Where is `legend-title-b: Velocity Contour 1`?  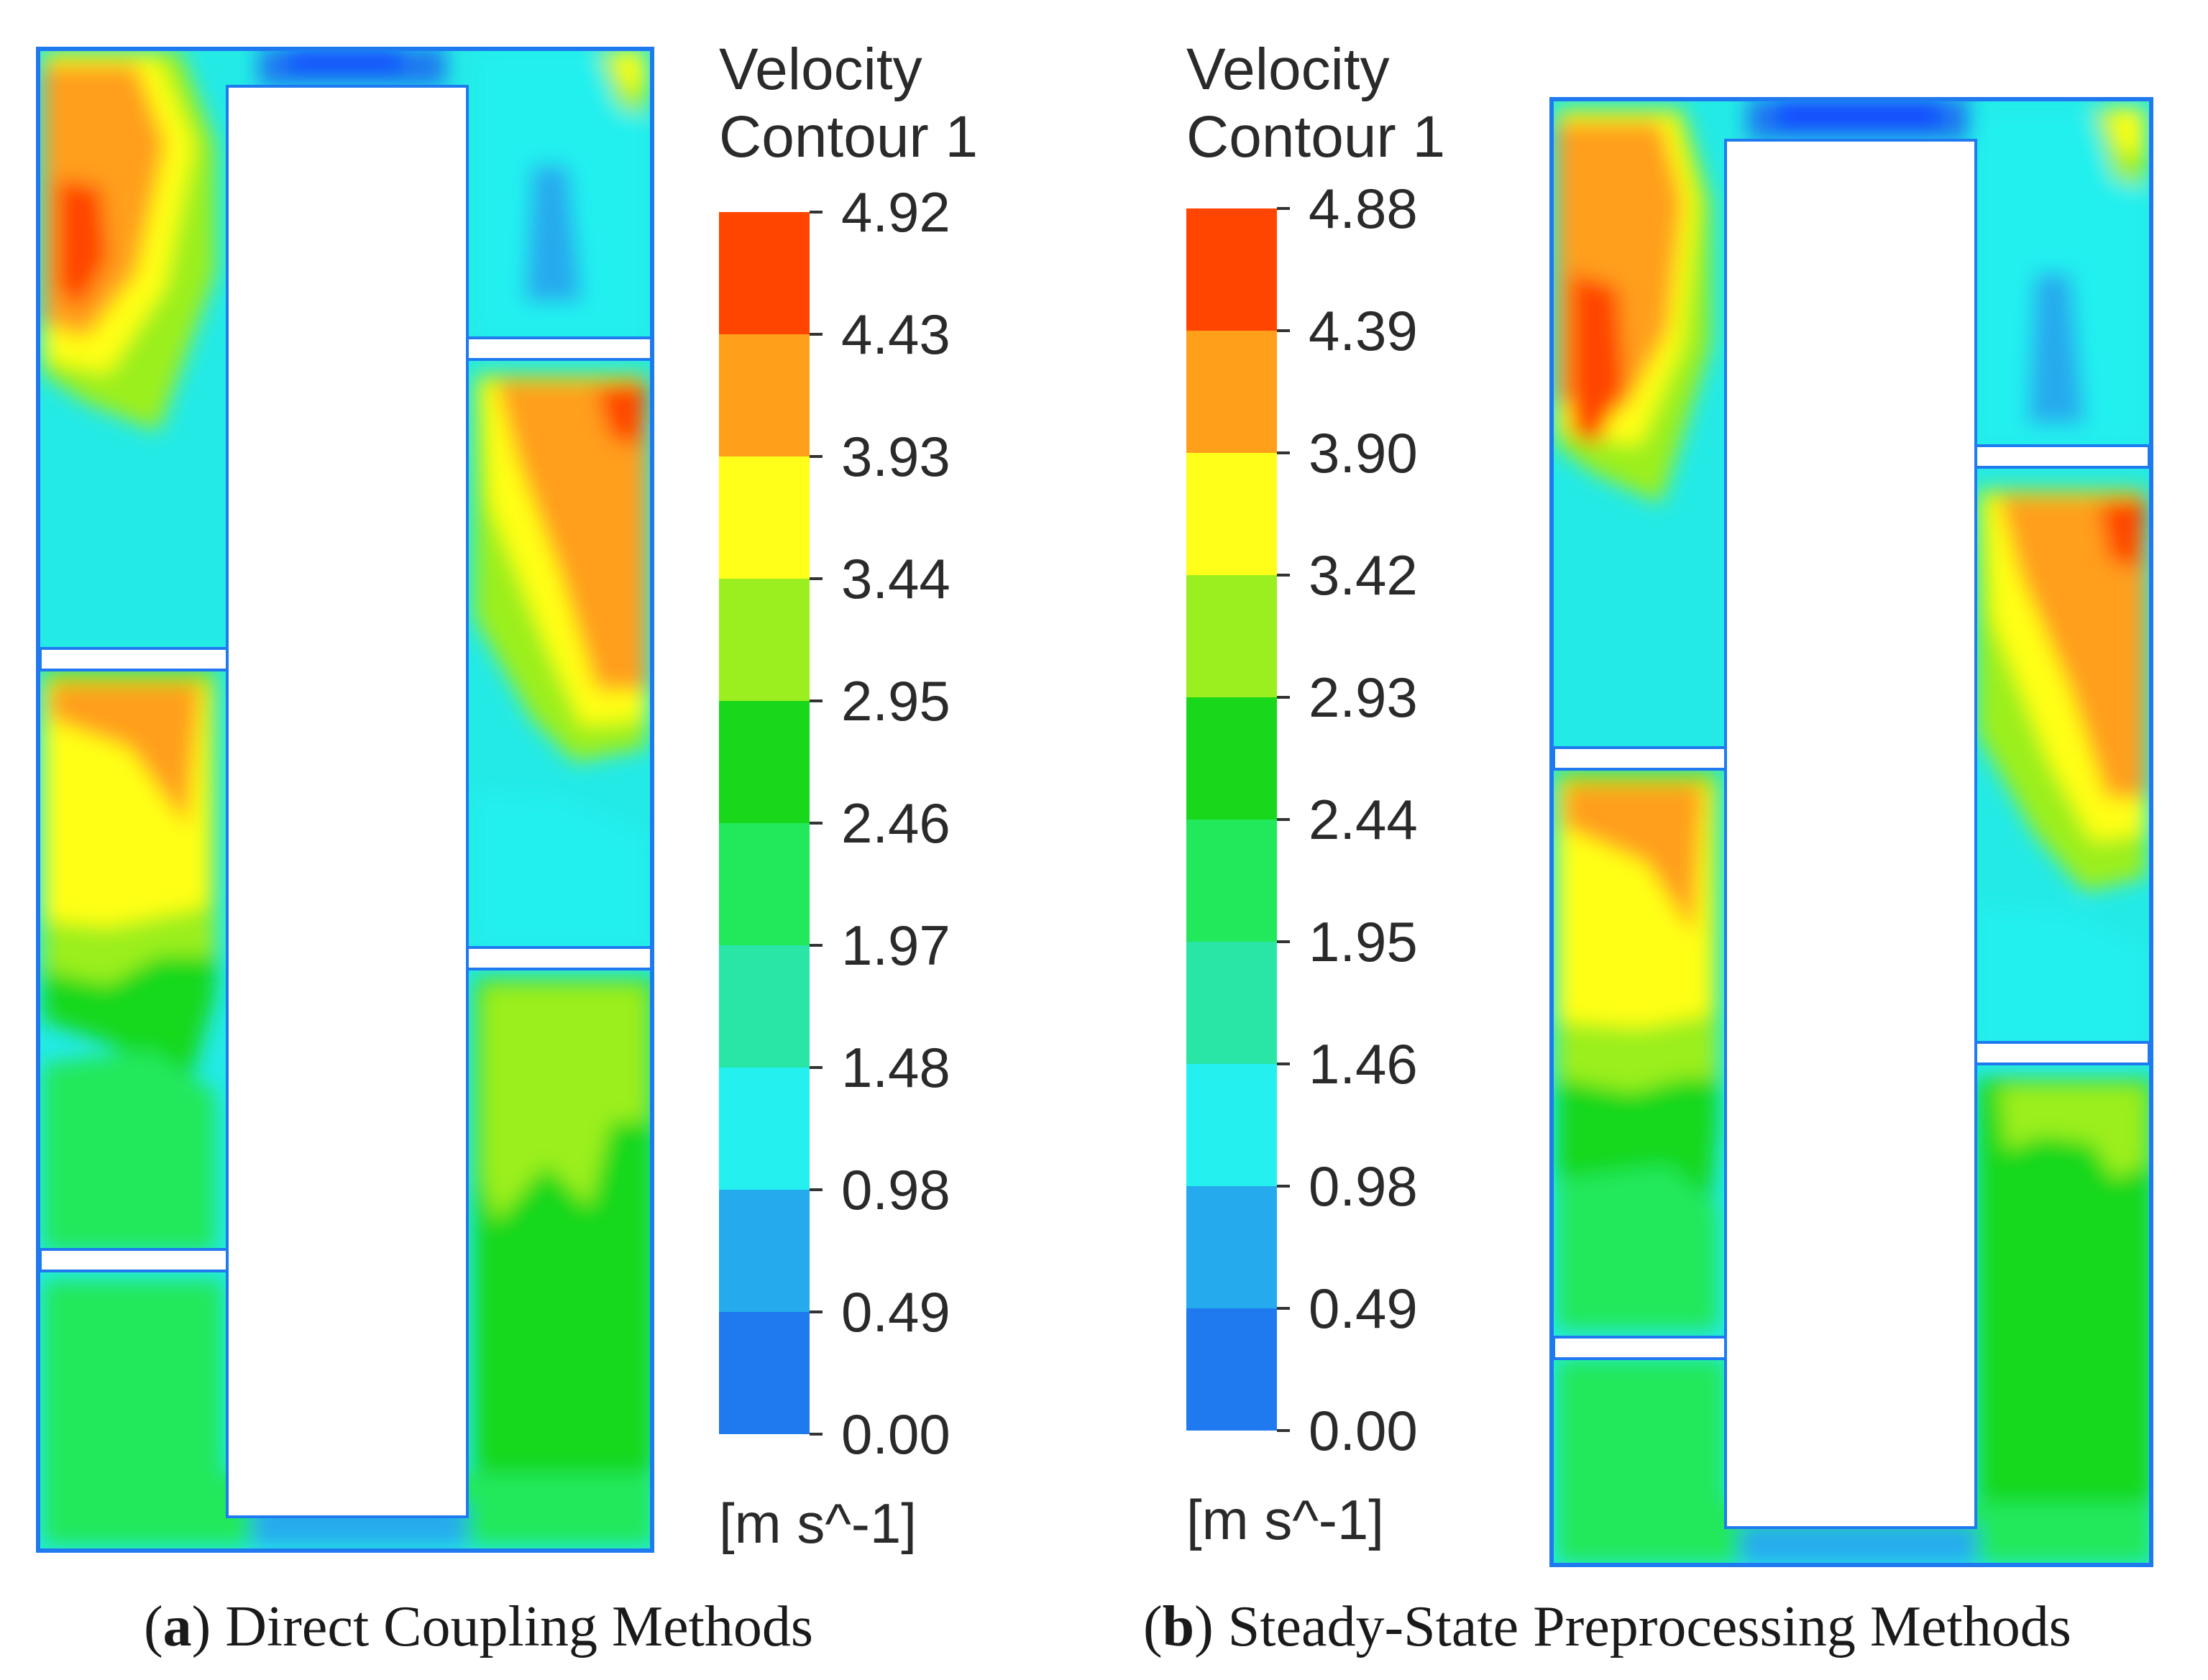
legend-title-b: Velocity Contour 1 is located at coordinates (1337, 103).